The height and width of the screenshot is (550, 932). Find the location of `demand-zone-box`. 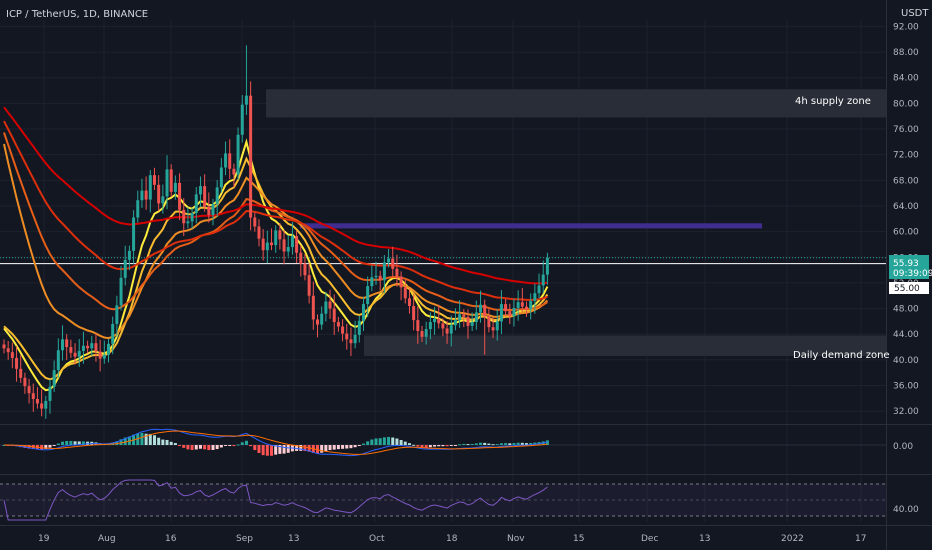

demand-zone-box is located at coordinates (625, 346).